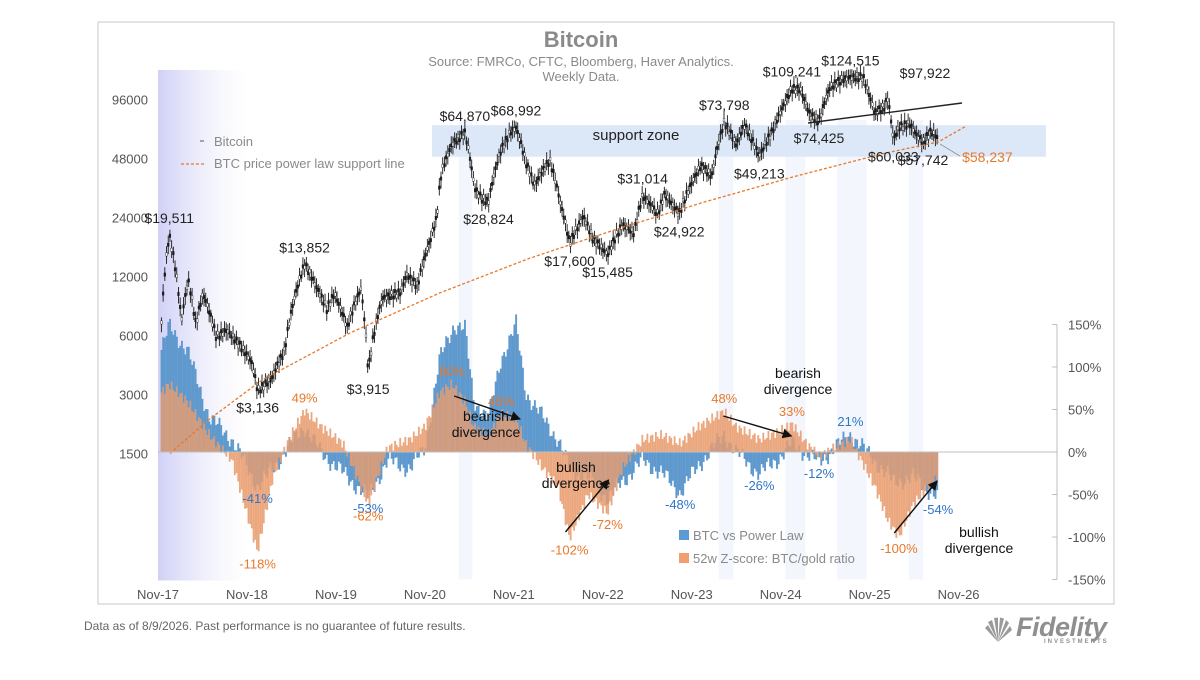 This screenshot has width=1200, height=680. Describe the element at coordinates (1062, 629) in the screenshot. I see `fidelity-logo: Fidelity INVESTMENTS` at that location.